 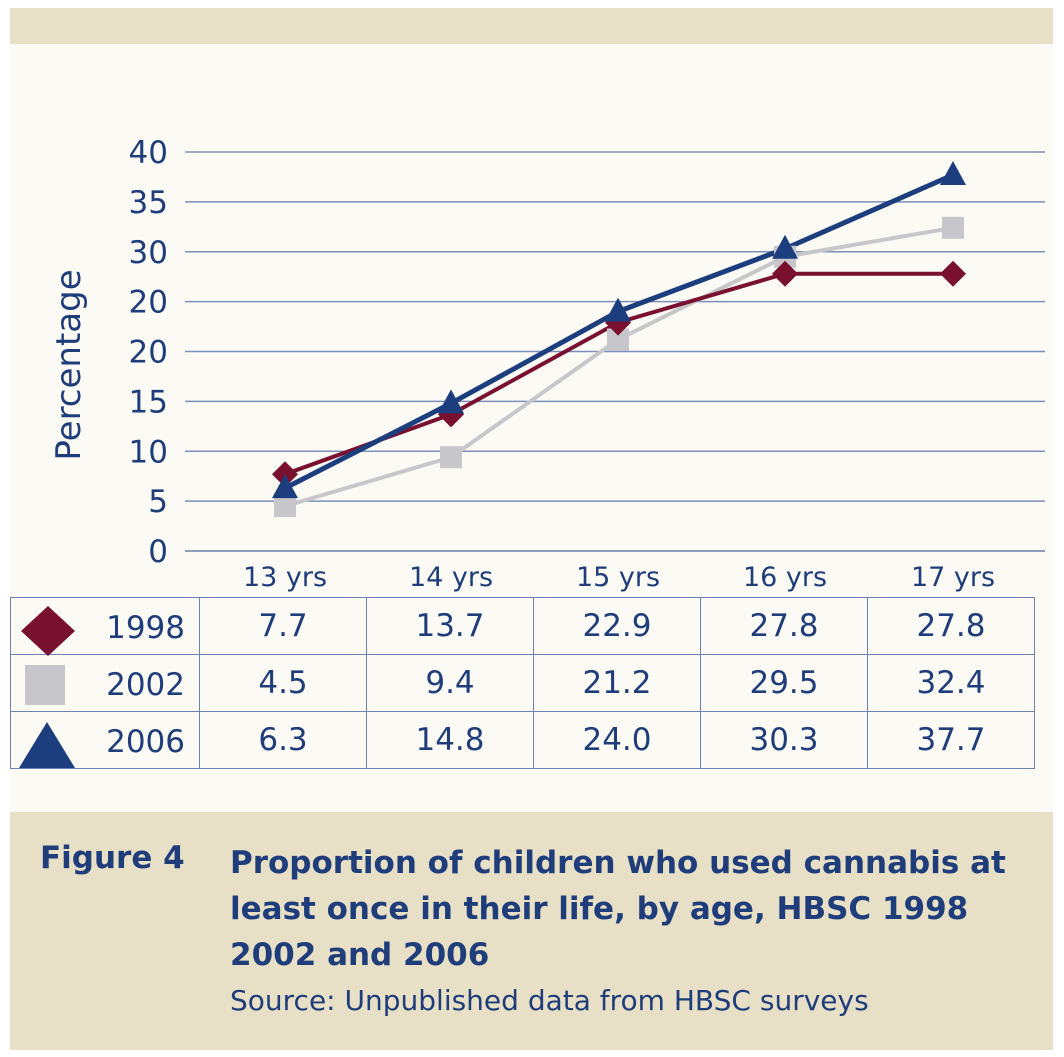 I want to click on series-label-cell: 1998, so click(x=105, y=626).